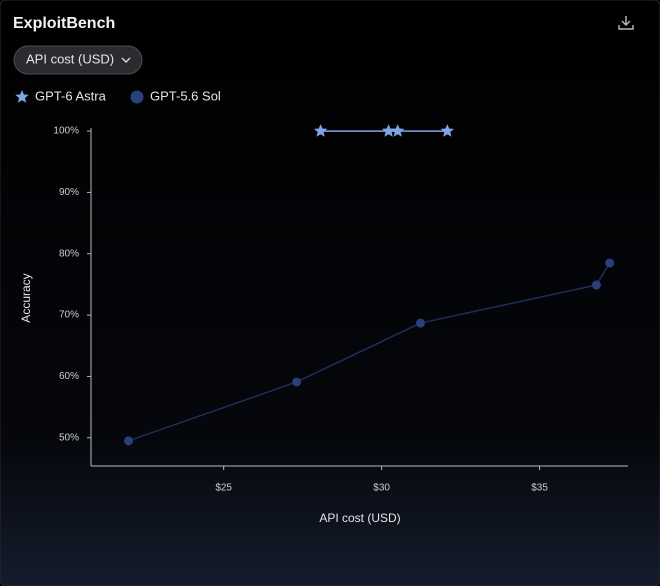 The width and height of the screenshot is (660, 586). I want to click on download-button, so click(626, 23).